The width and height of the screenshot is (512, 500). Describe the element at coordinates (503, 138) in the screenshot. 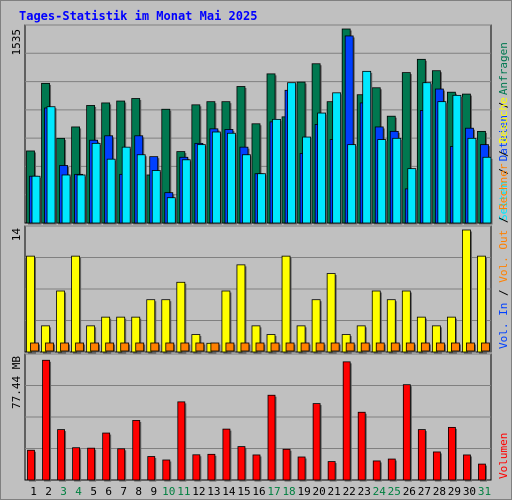

I see `legend-top-dateien: Dateien` at that location.